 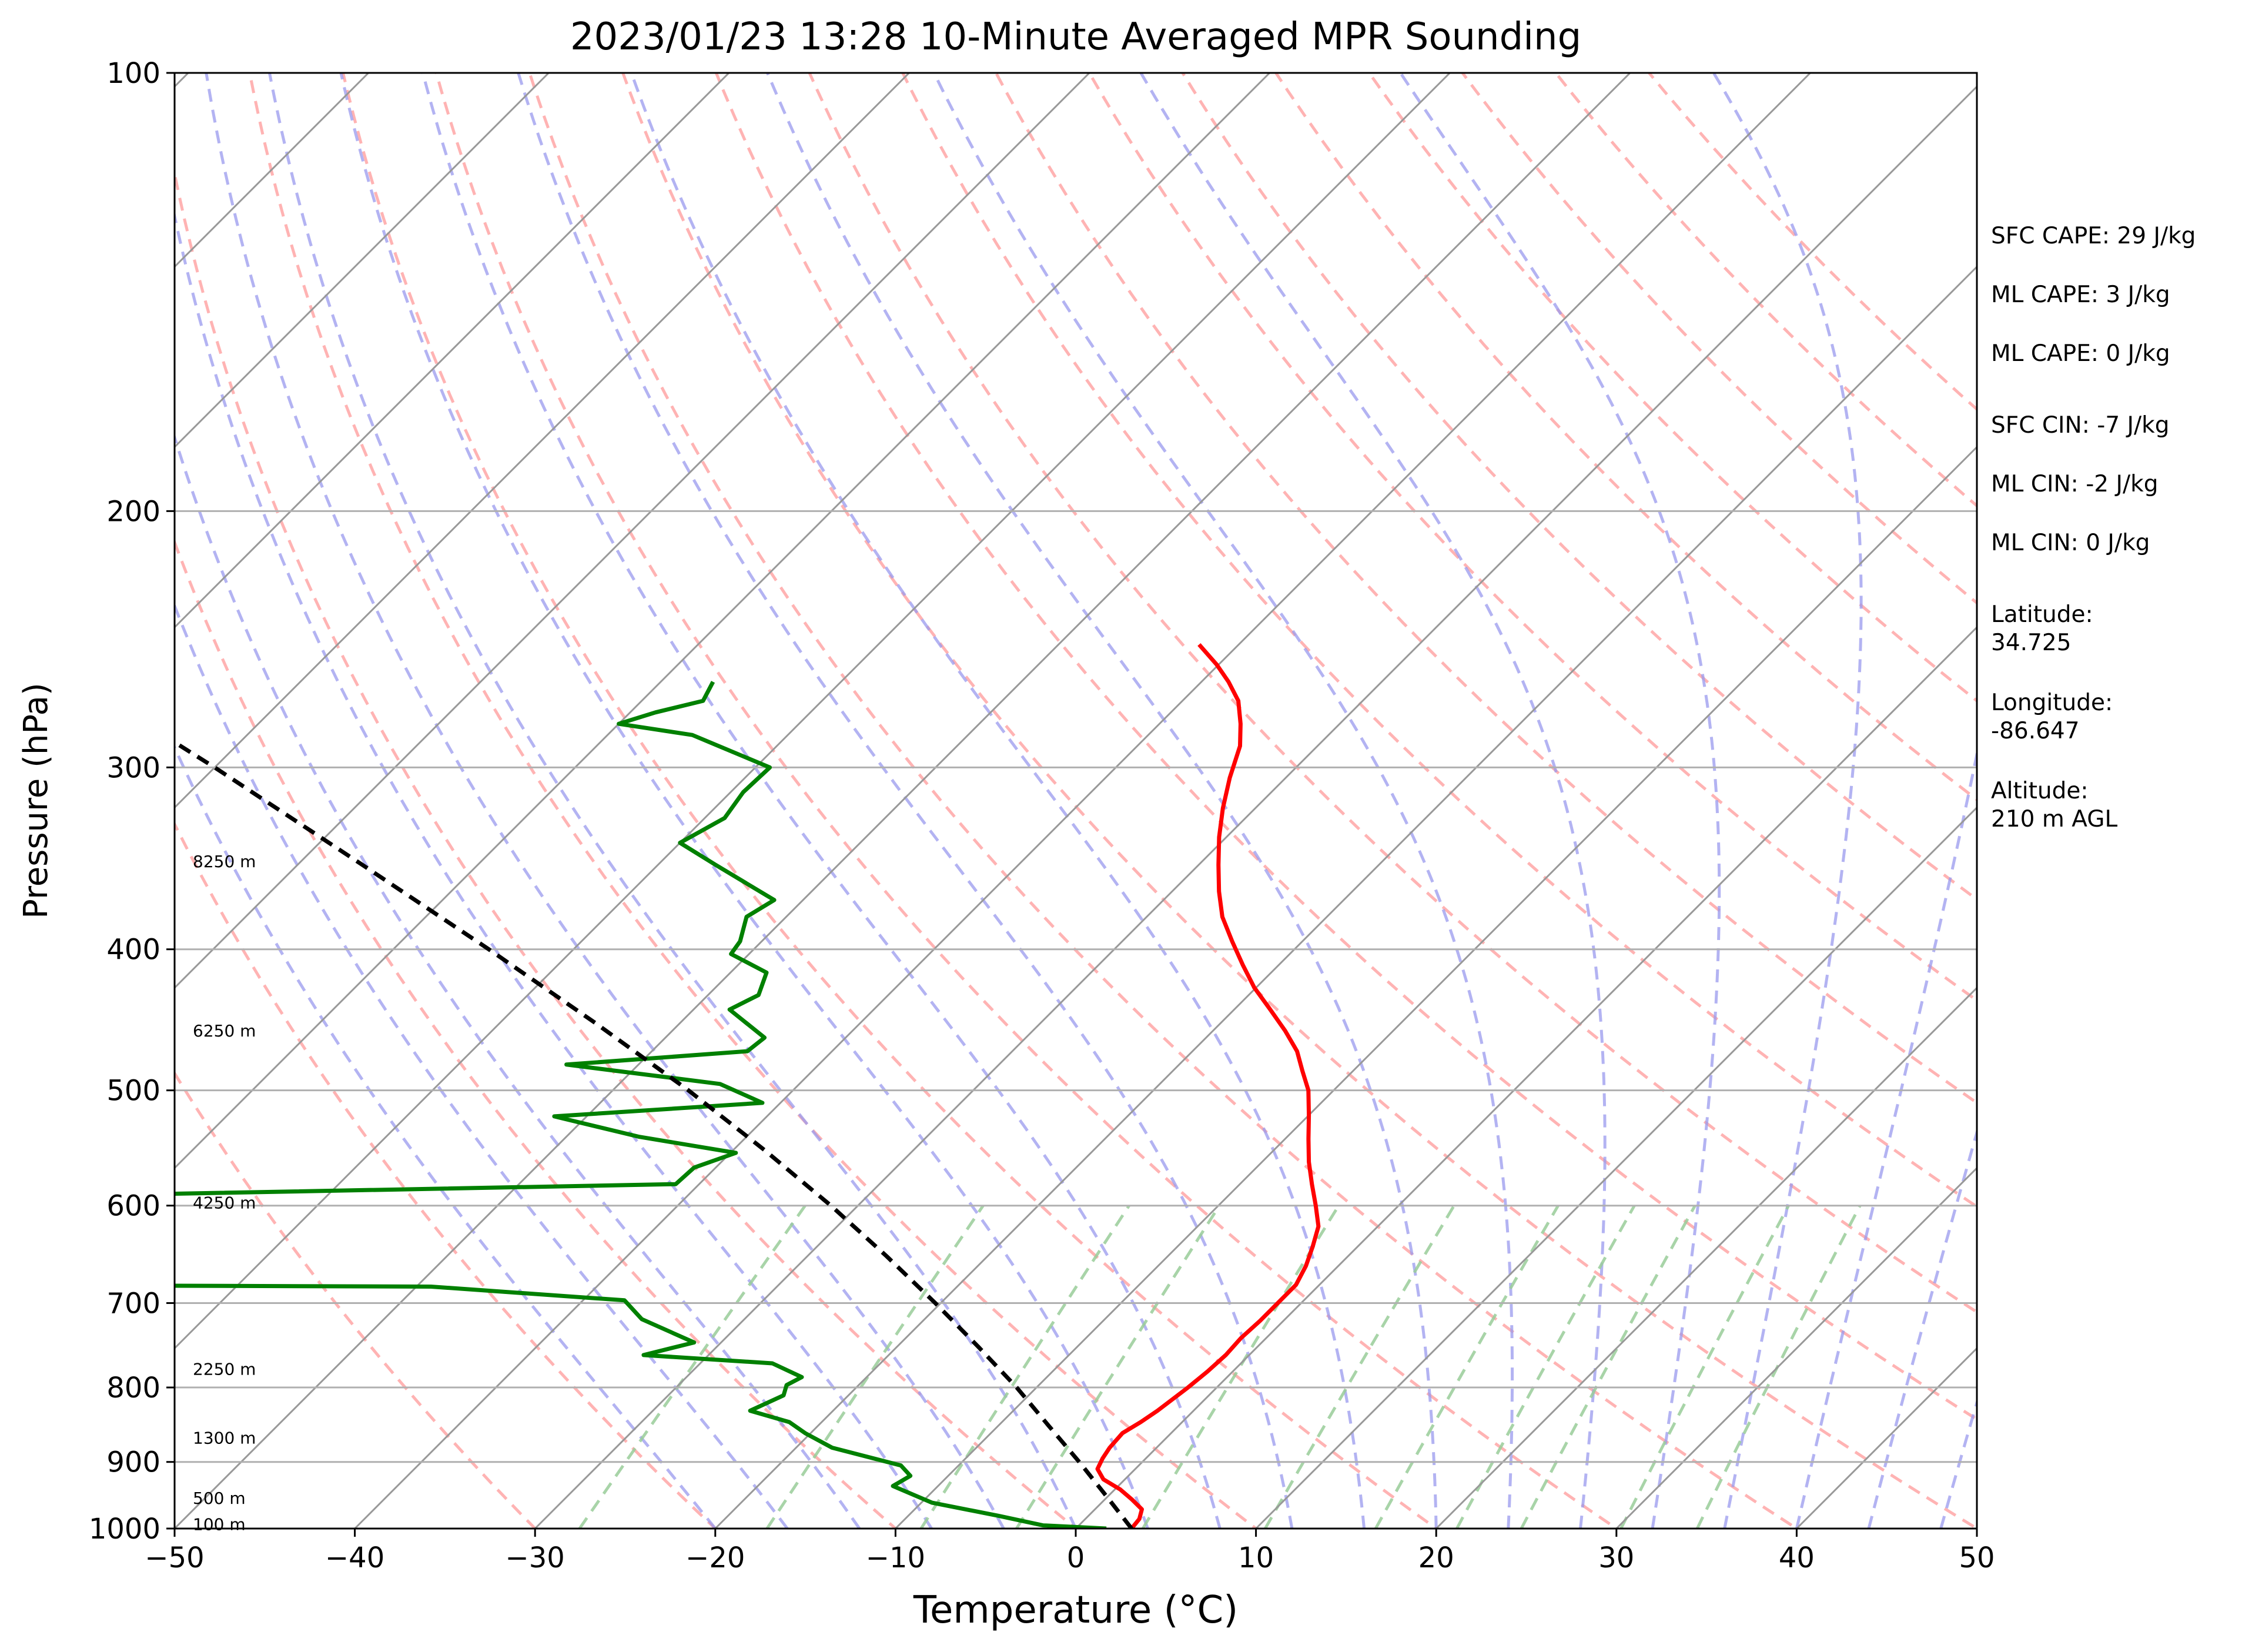 What do you see at coordinates (896, 1558) in the screenshot?
I see `x-tick-label: −10` at bounding box center [896, 1558].